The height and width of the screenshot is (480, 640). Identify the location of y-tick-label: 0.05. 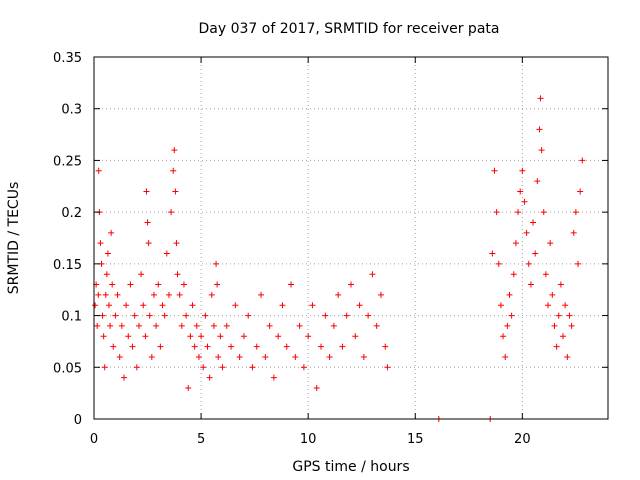
(67, 368).